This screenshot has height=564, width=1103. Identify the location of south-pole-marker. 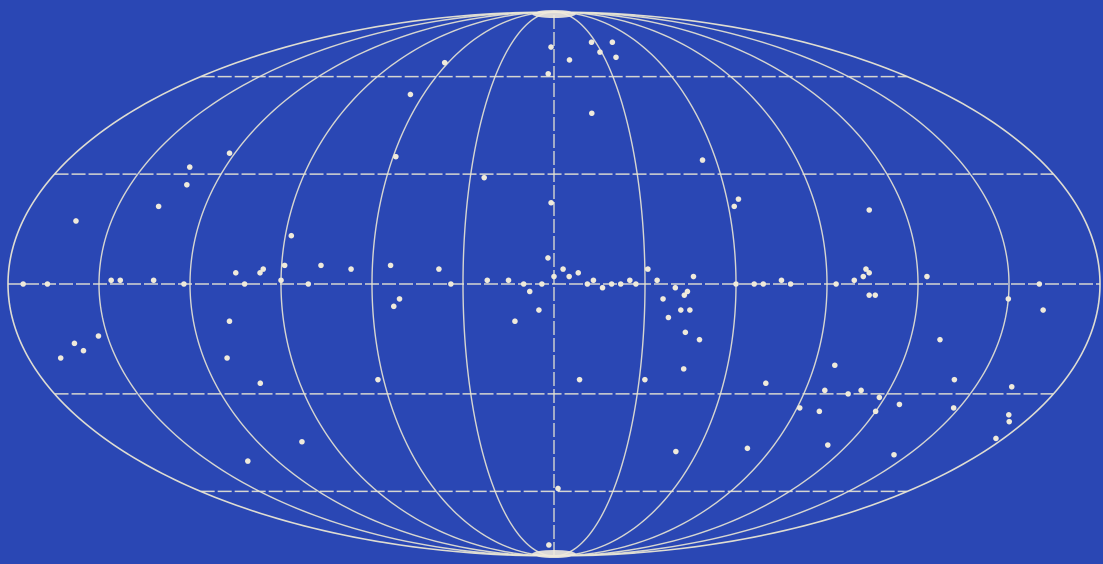
(554, 554).